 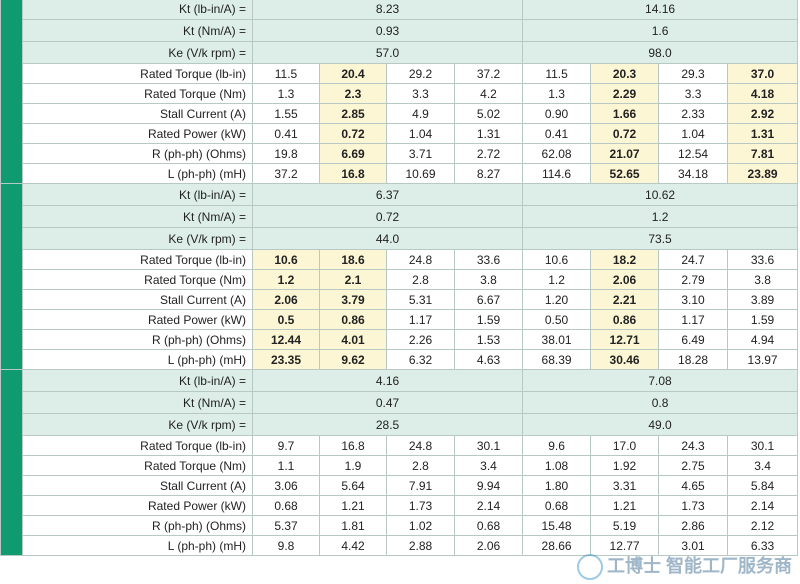 I want to click on table-cell: 21.07, so click(x=625, y=153).